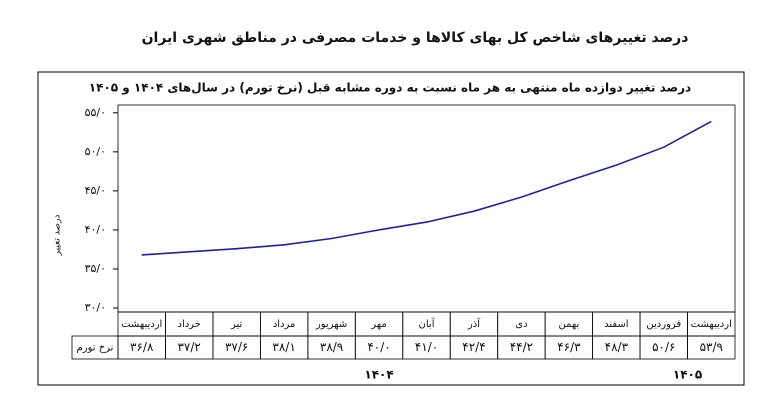  Describe the element at coordinates (236, 347) in the screenshot. I see `value-label: ۳۷/۶` at that location.